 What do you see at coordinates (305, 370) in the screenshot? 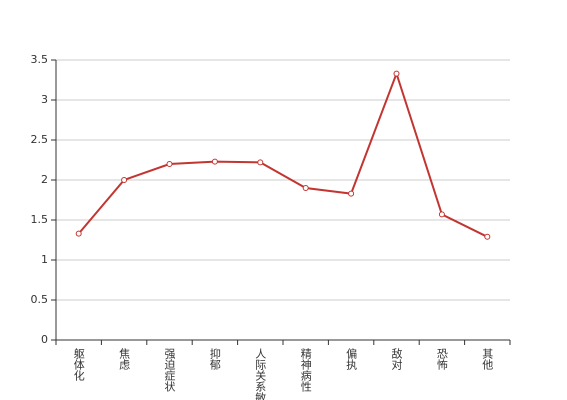
I see `x-tick-label: 精神病性` at bounding box center [305, 370].